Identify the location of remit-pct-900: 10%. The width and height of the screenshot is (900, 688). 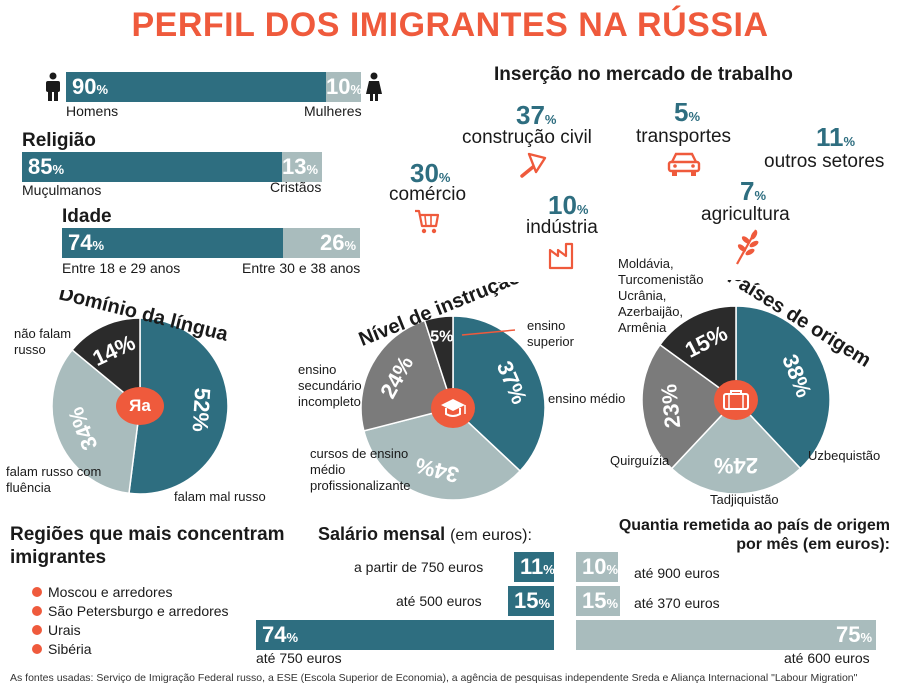
(600, 566).